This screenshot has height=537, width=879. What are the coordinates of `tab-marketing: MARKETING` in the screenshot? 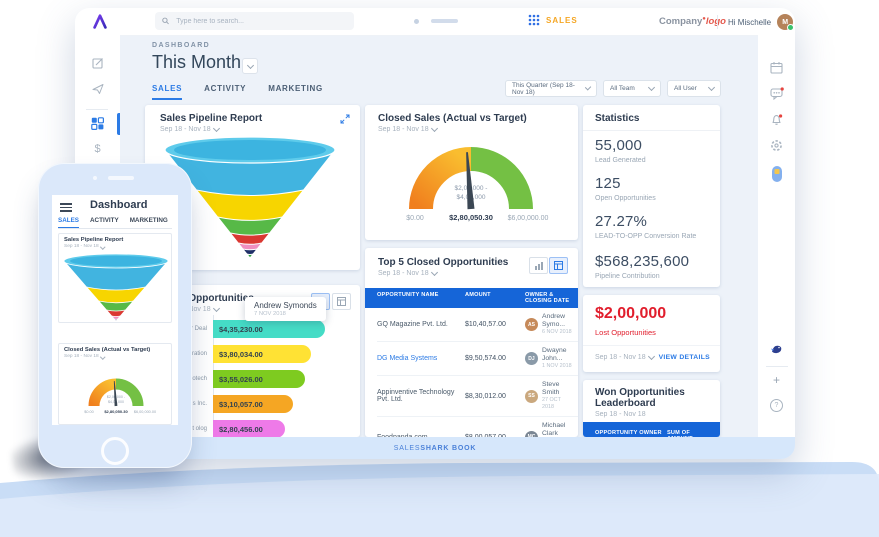 It's located at (295, 88).